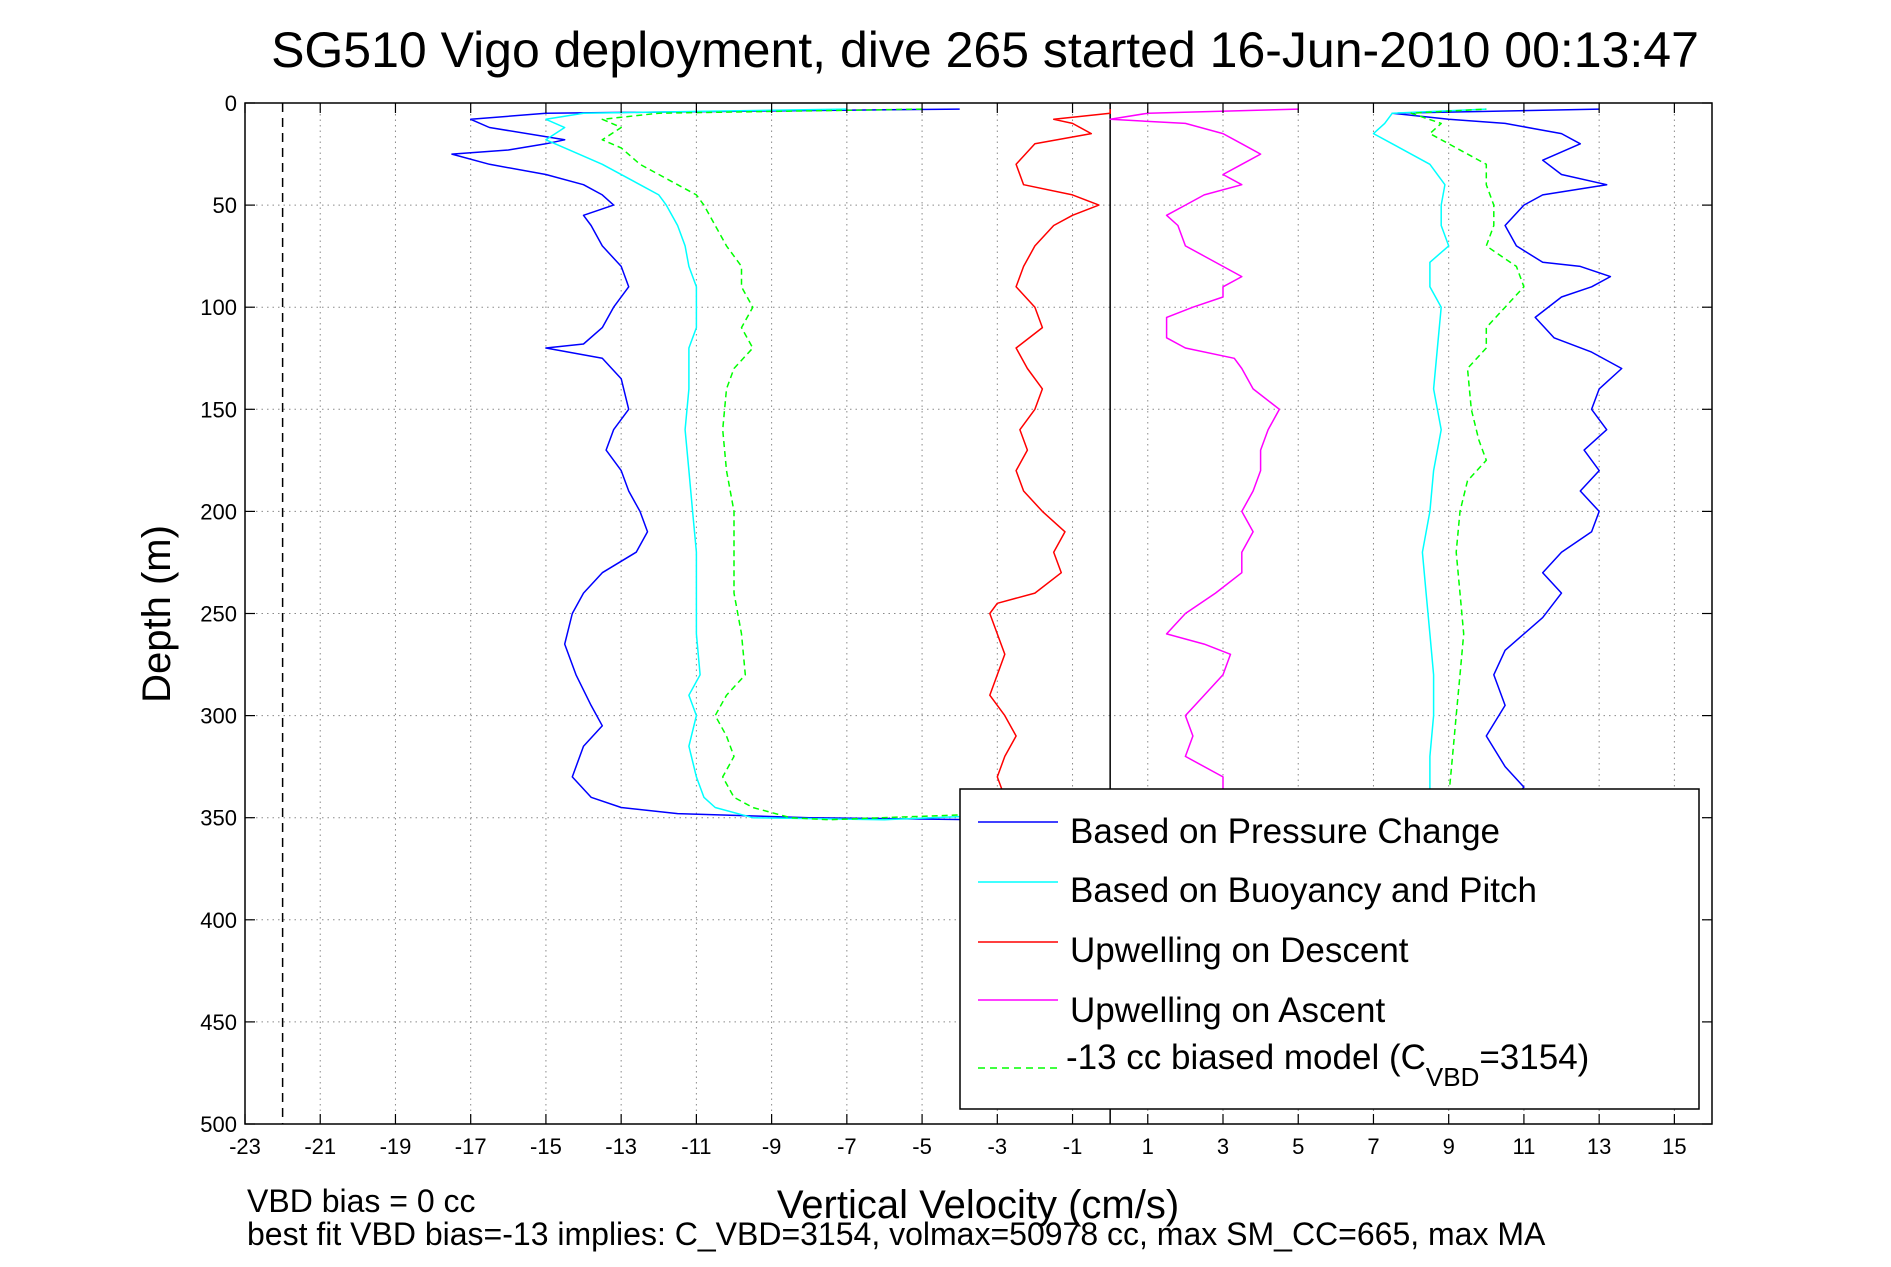 The image size is (1891, 1267). I want to click on legend-item: Upwelling on Ascent, so click(1181, 1010).